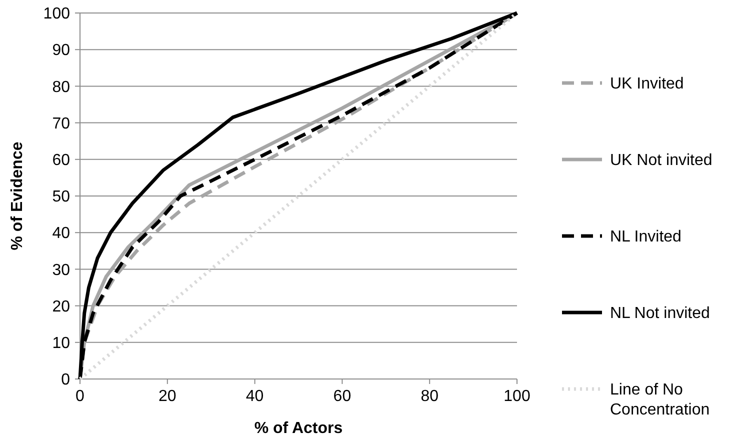 The height and width of the screenshot is (441, 748). What do you see at coordinates (61, 160) in the screenshot?
I see `y-tick-label: 60` at bounding box center [61, 160].